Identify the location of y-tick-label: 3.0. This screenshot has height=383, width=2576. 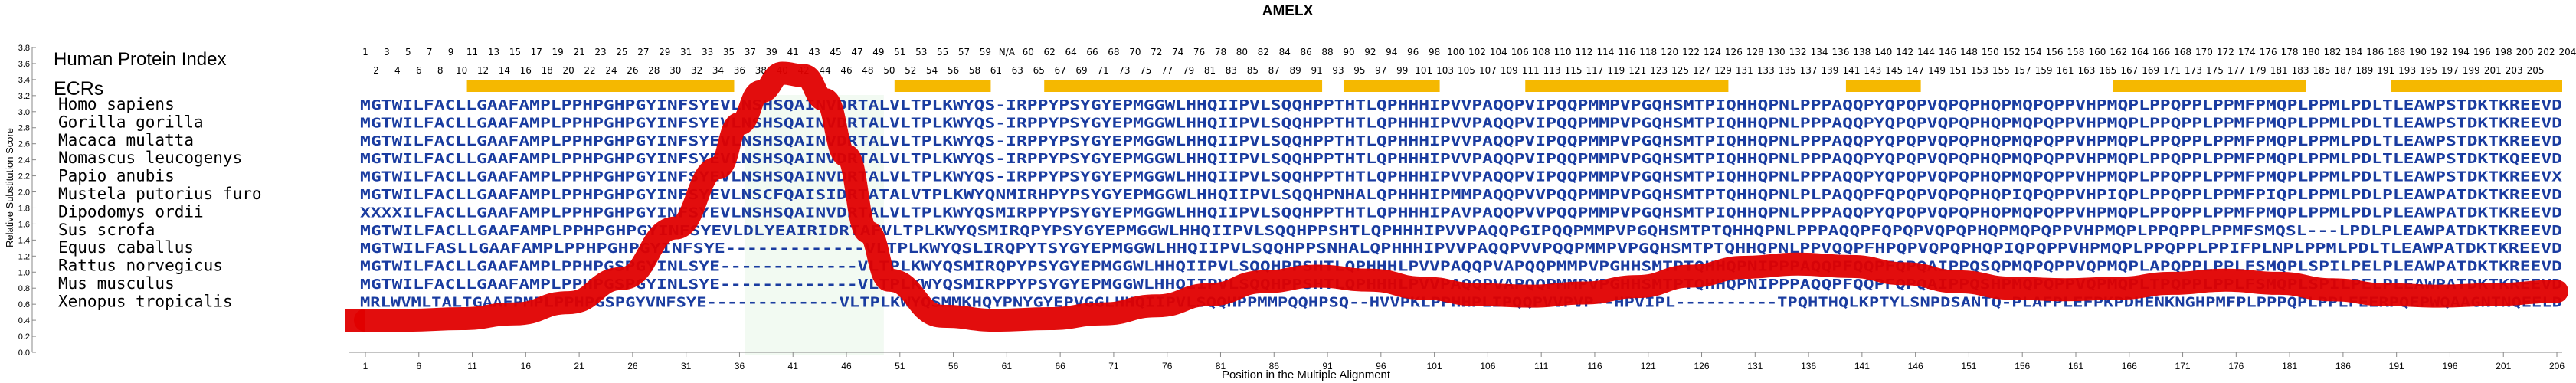
(24, 113).